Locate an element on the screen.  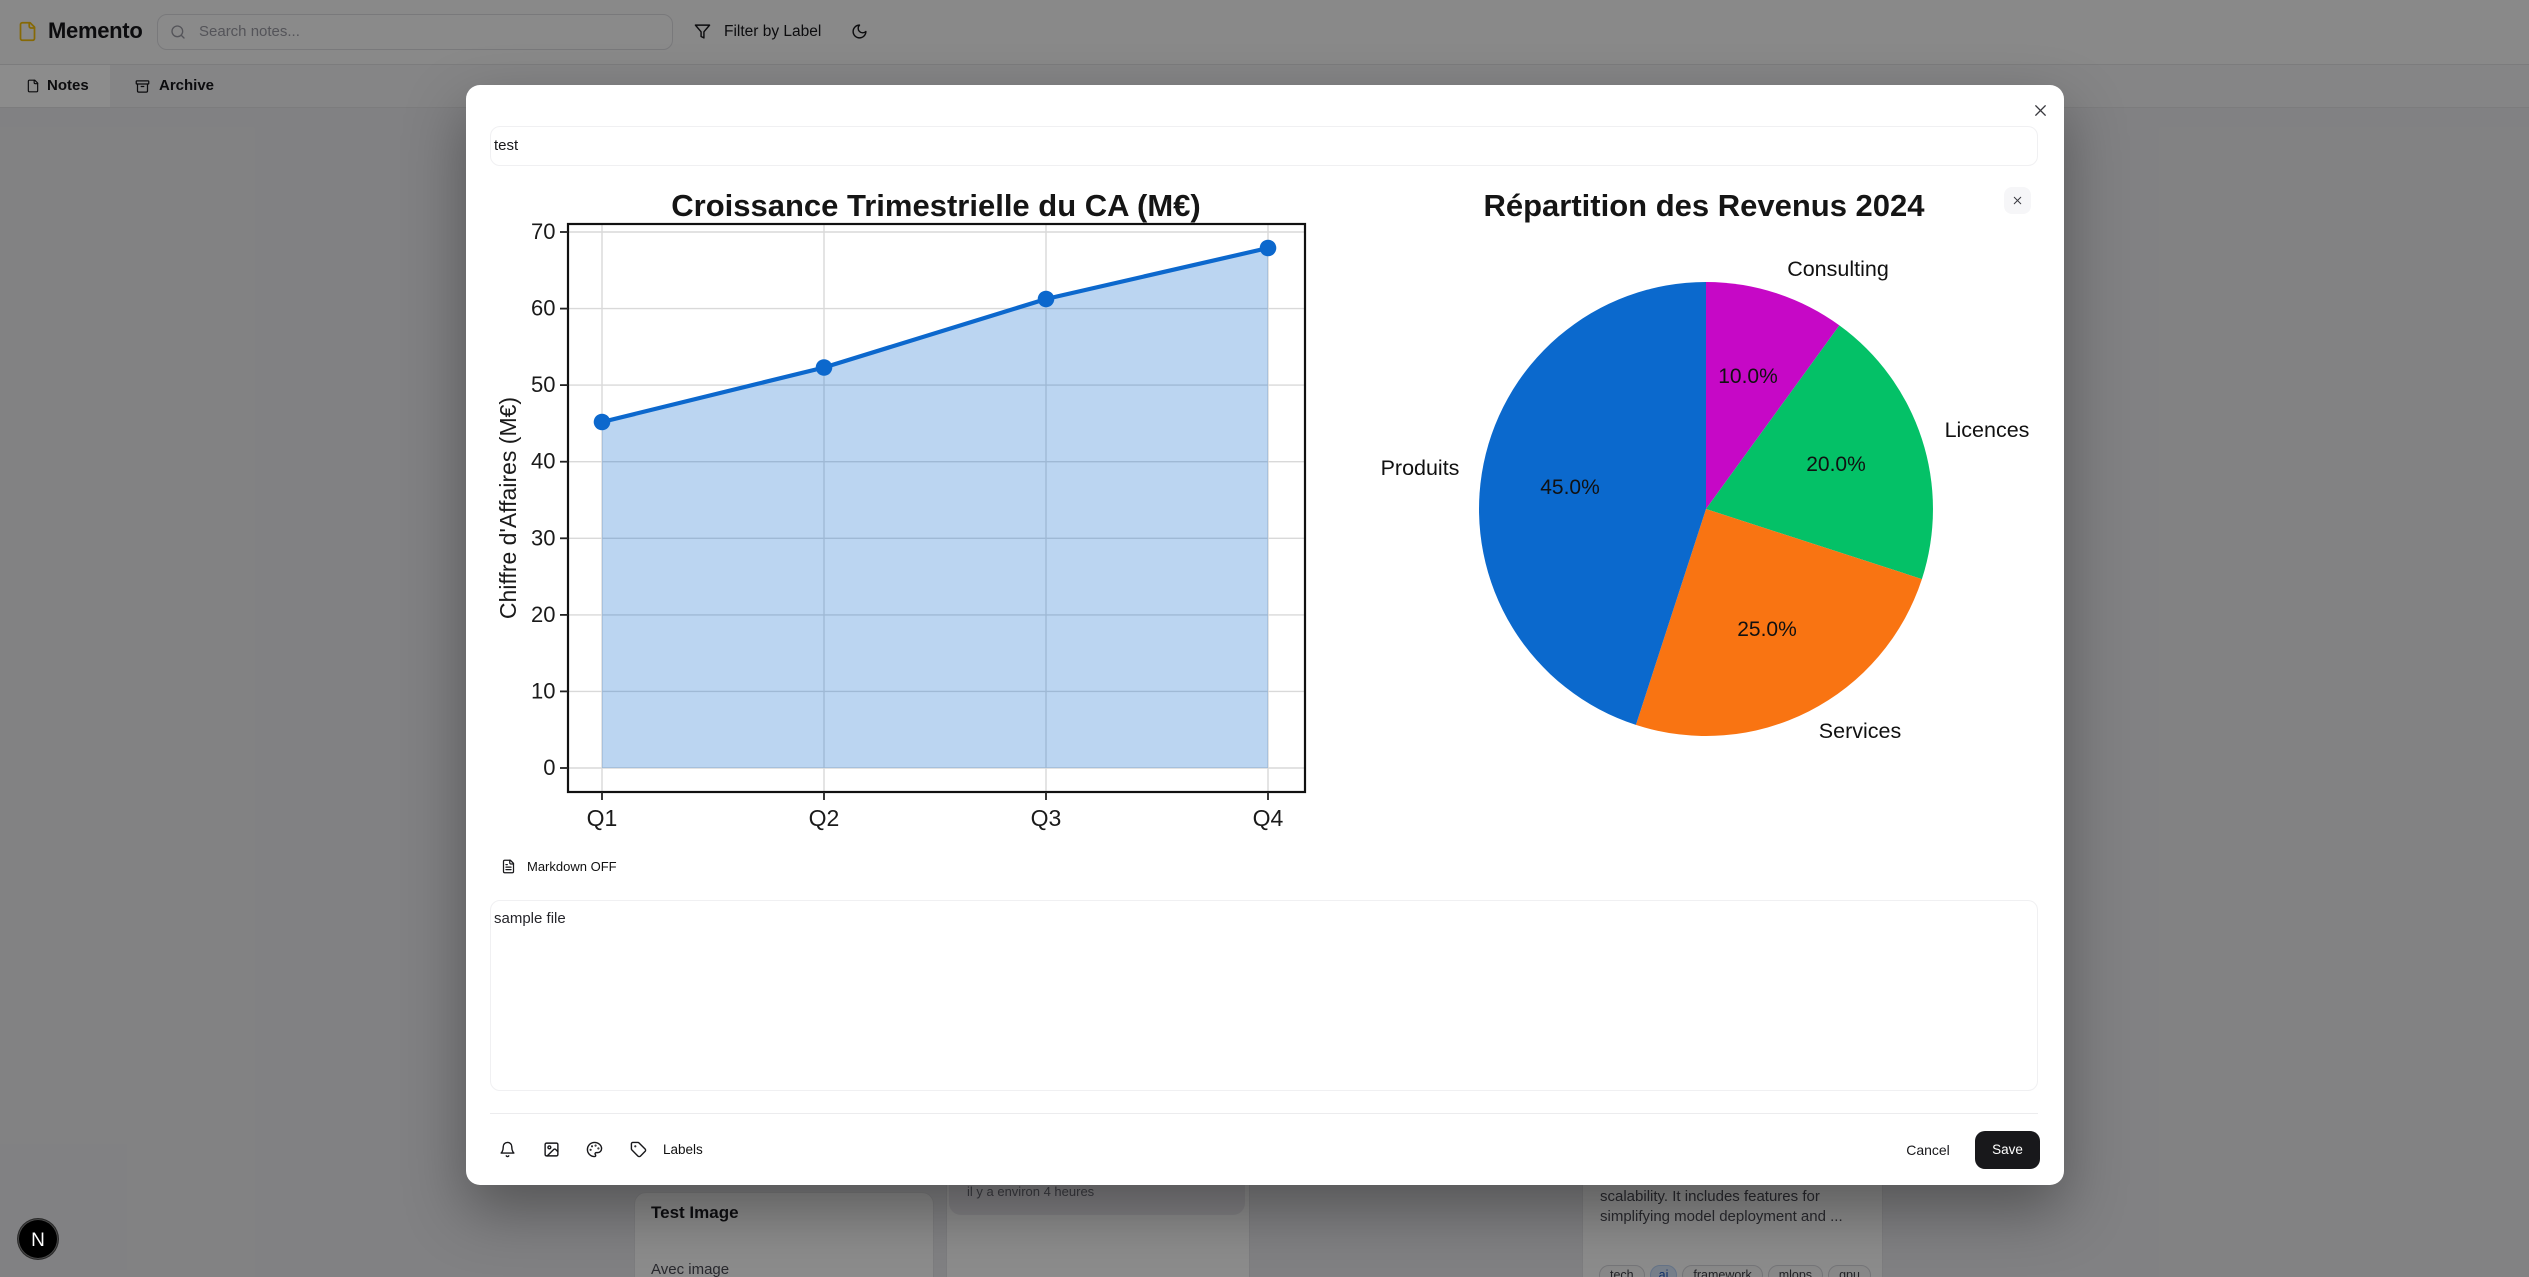
svg-text: 10 is located at coordinates (543, 690).